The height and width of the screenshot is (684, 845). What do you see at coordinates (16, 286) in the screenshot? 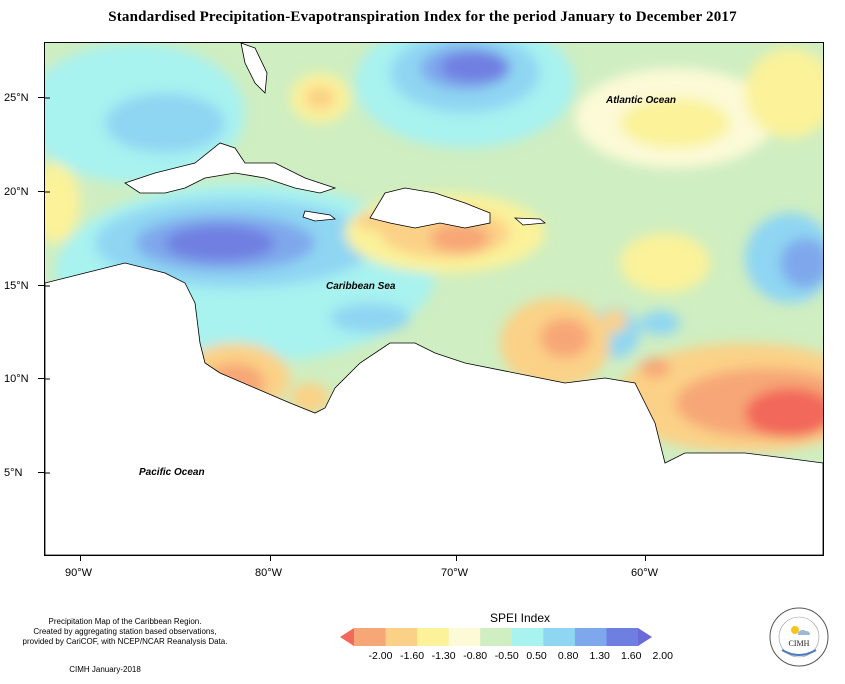
I see `lat-label-15n: 15°N` at bounding box center [16, 286].